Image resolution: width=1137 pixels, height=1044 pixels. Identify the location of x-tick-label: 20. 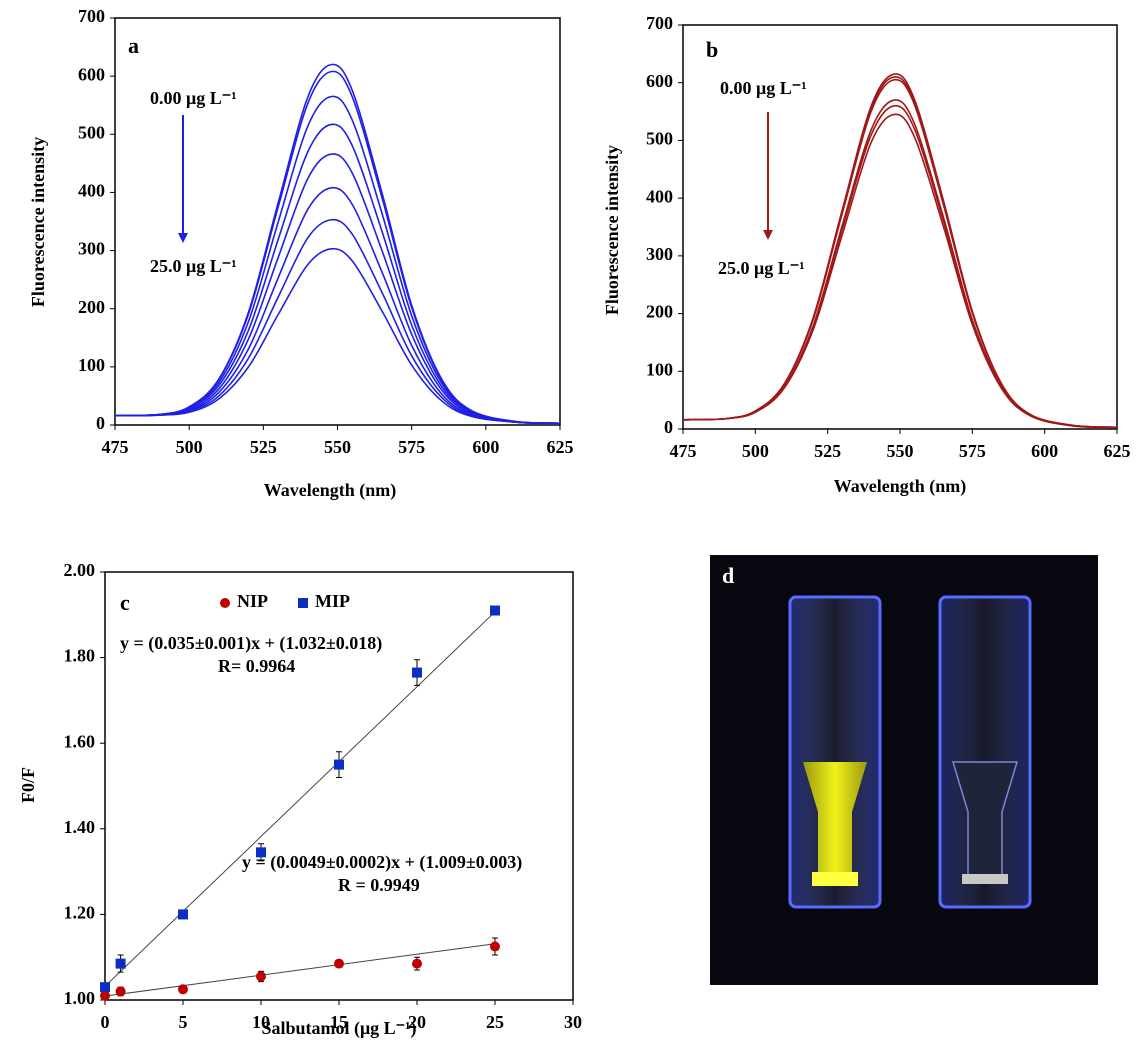
(417, 1022).